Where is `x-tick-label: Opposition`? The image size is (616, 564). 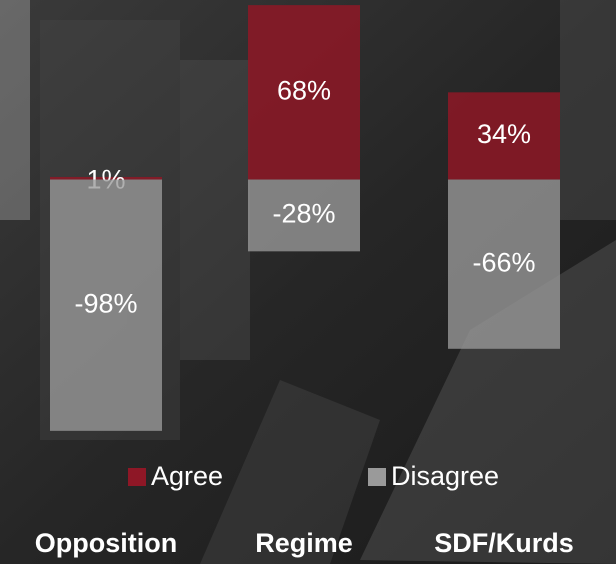 x-tick-label: Opposition is located at coordinates (106, 543).